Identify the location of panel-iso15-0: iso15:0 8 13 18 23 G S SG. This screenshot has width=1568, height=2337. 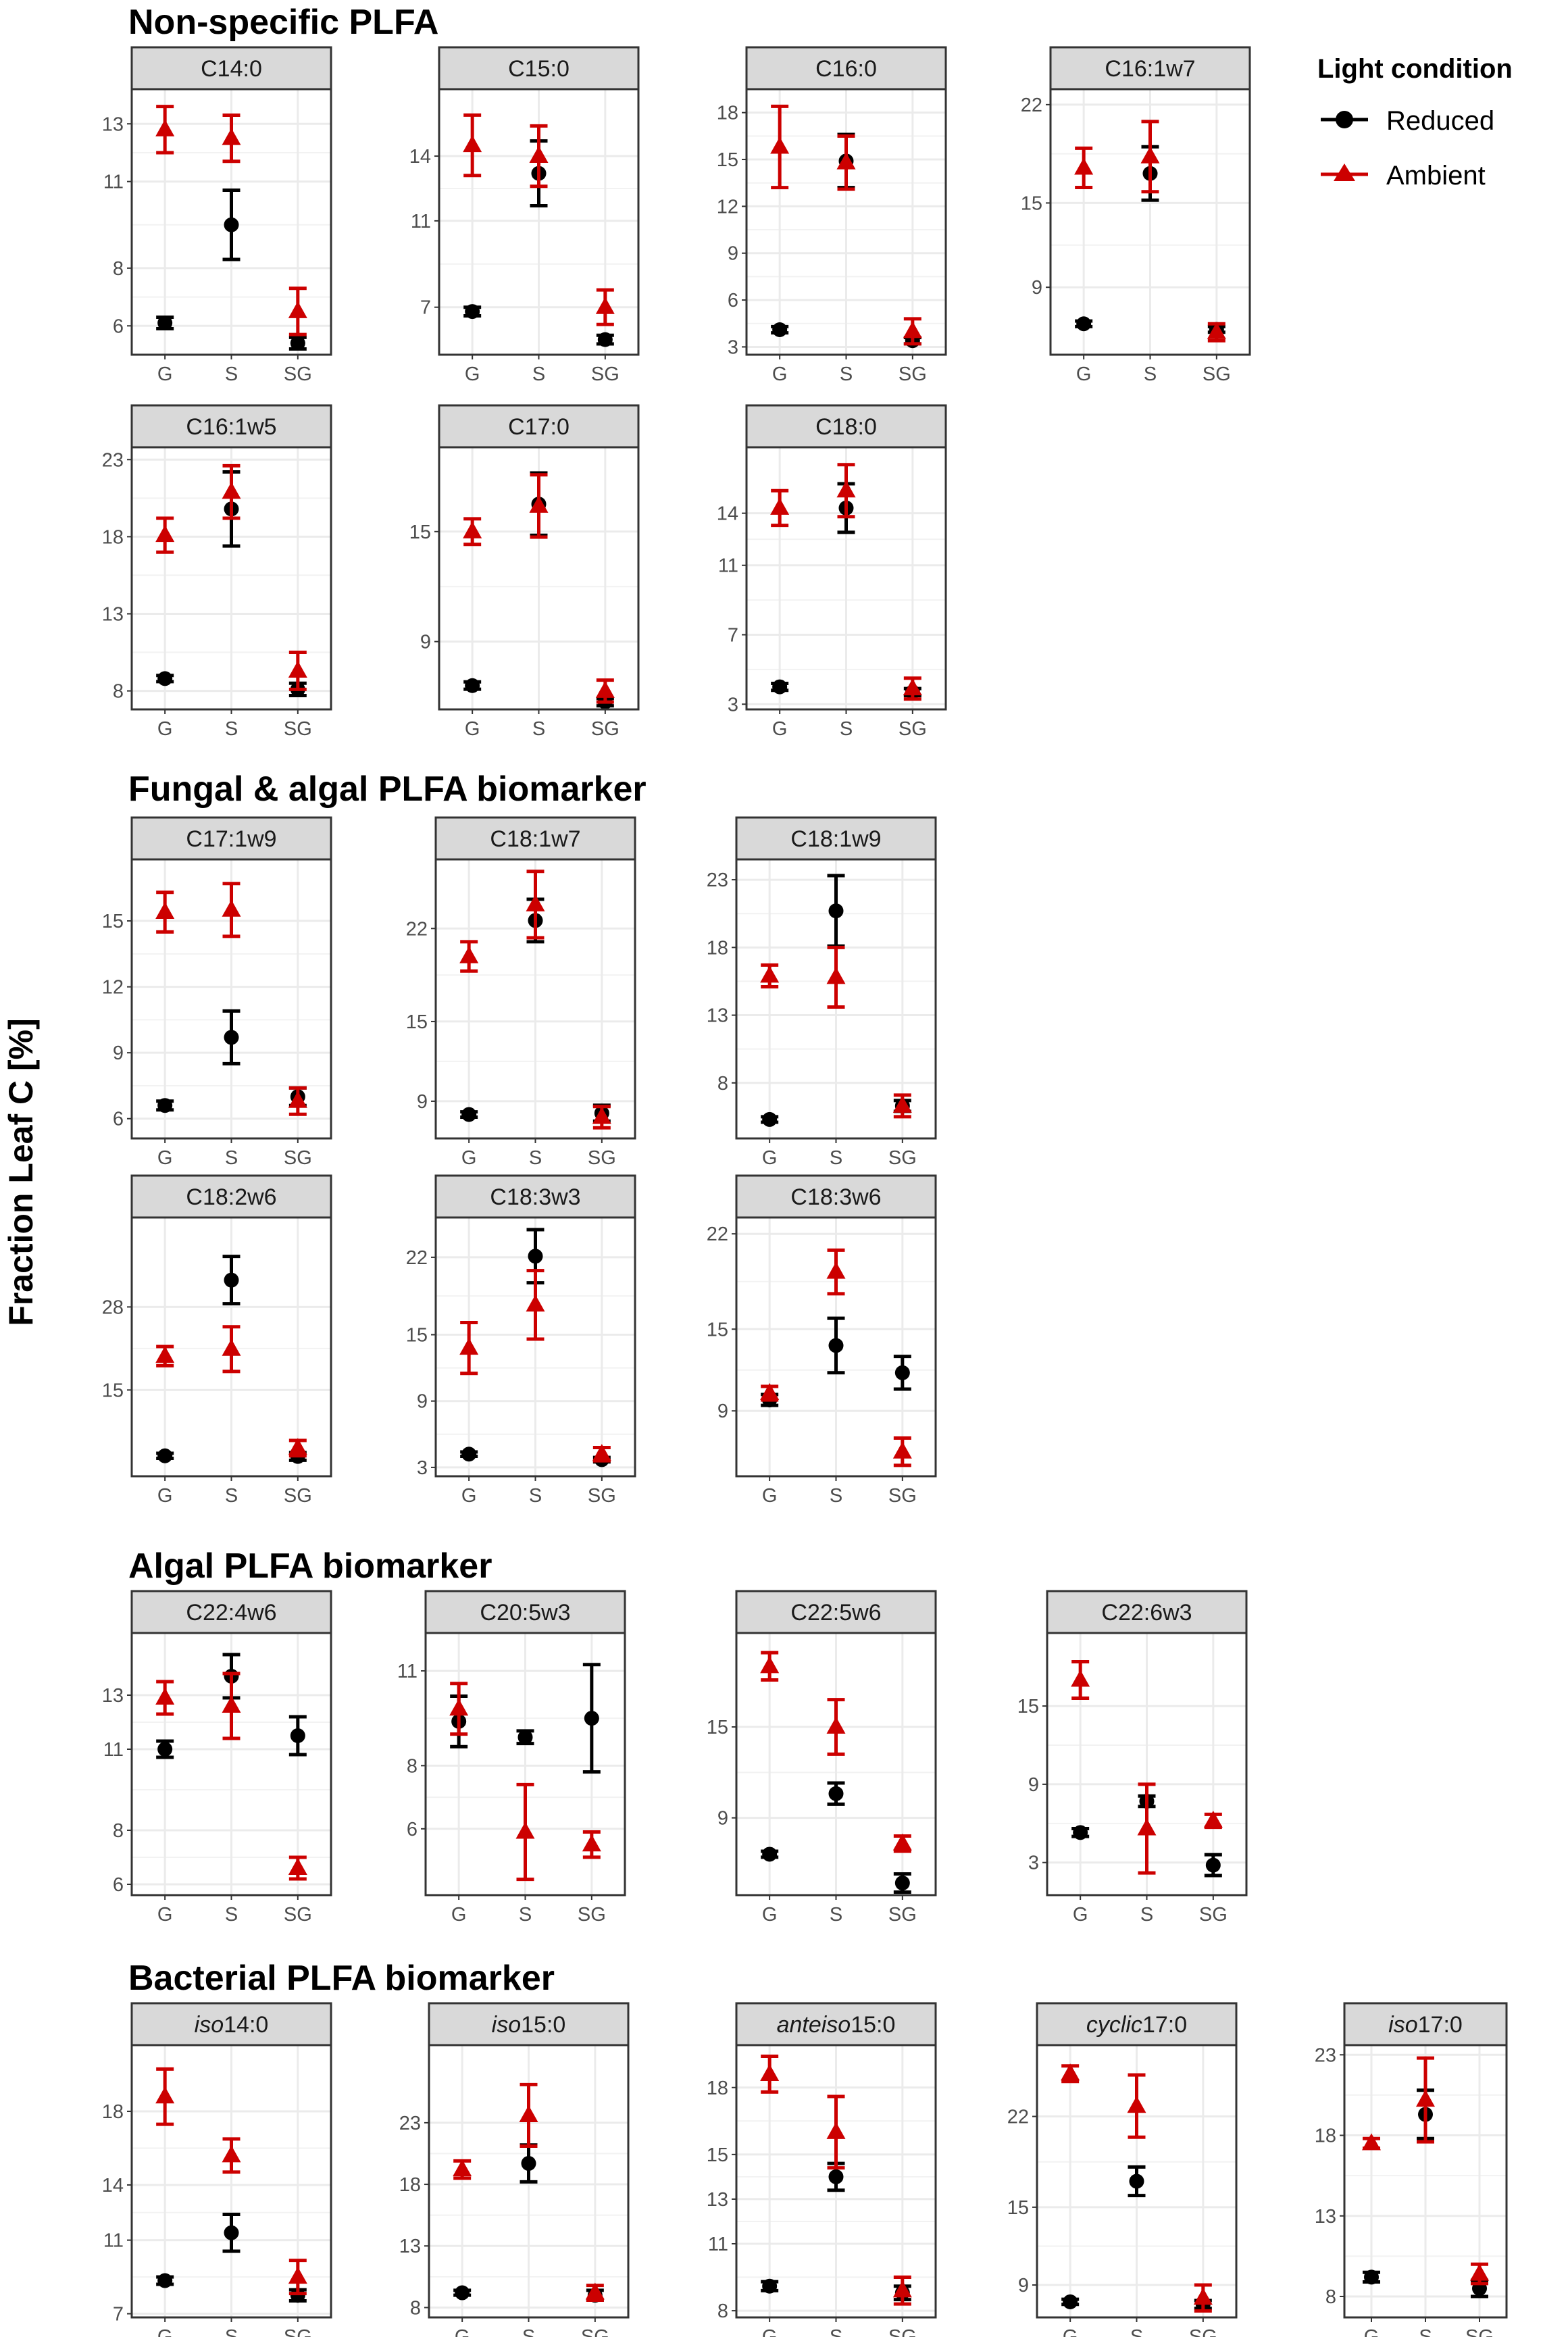
(514, 2169).